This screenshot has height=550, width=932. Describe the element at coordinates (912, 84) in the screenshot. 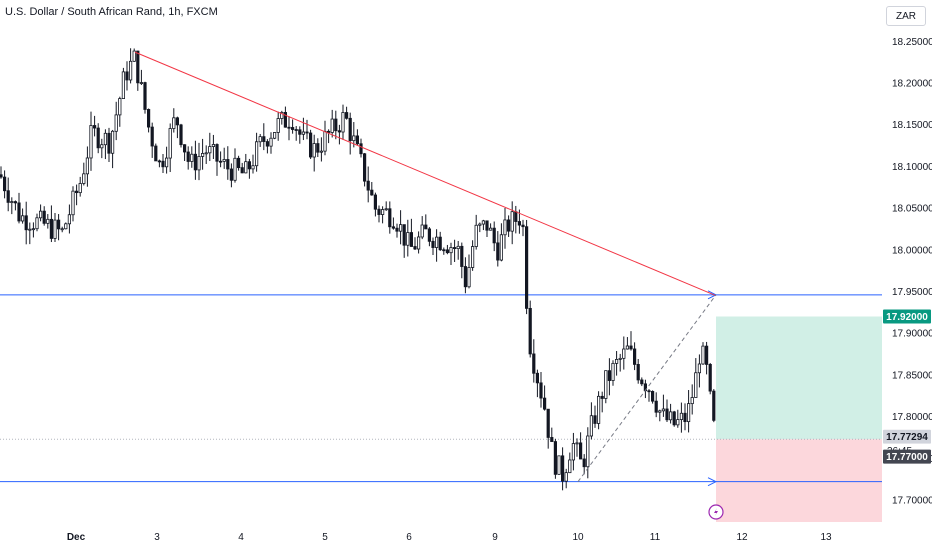

I see `price-axis-label: 18.20000` at that location.